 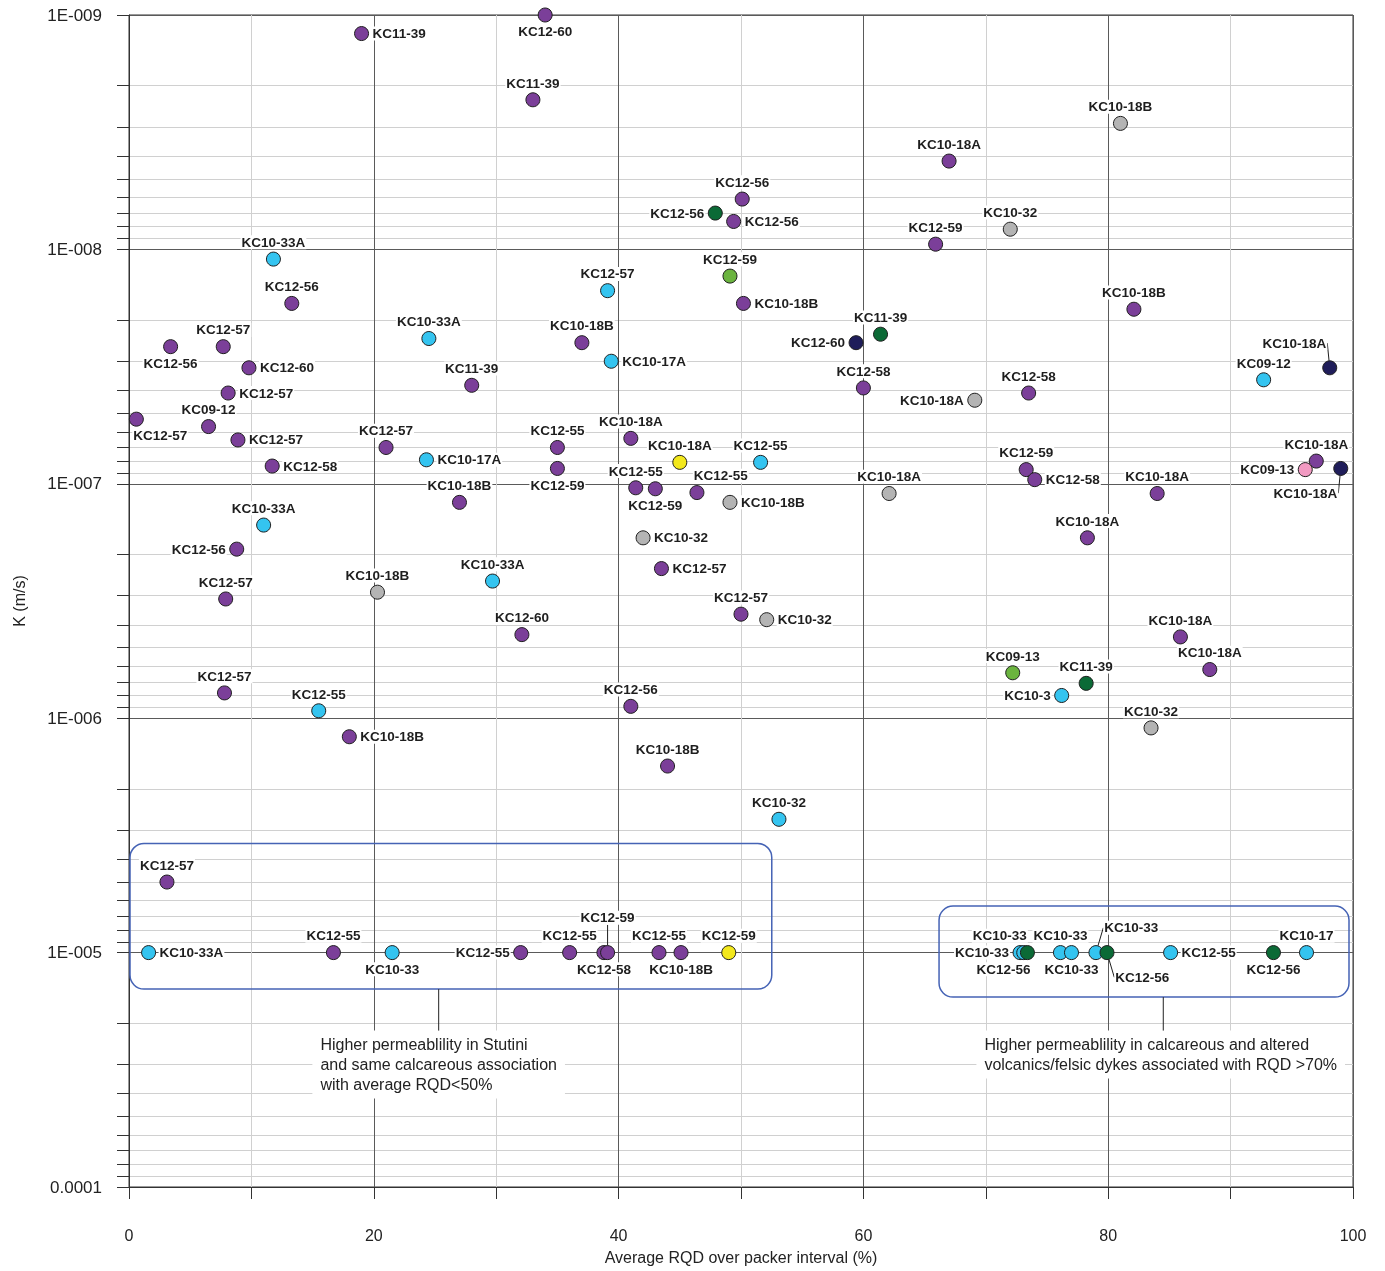 I want to click on x-tick-label: 80, so click(x=1108, y=1235).